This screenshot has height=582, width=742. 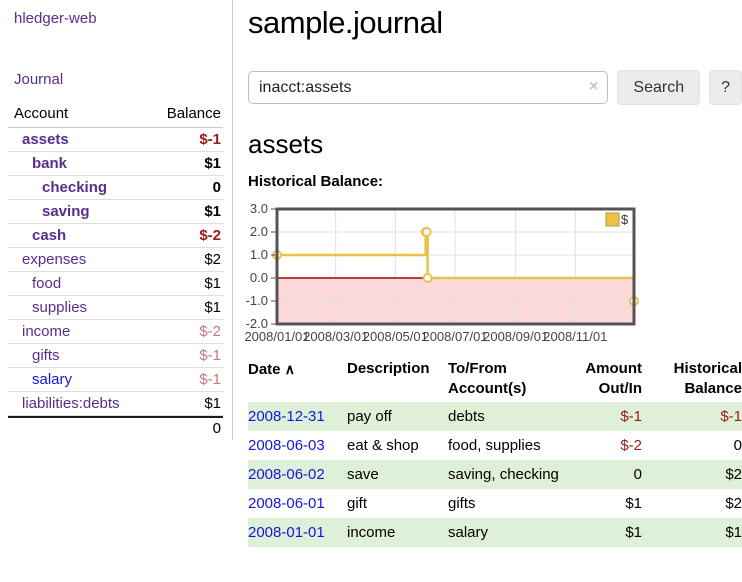 I want to click on register-row: 2008-06-03 eat & shop food, supplies $-2 0, so click(x=495, y=445).